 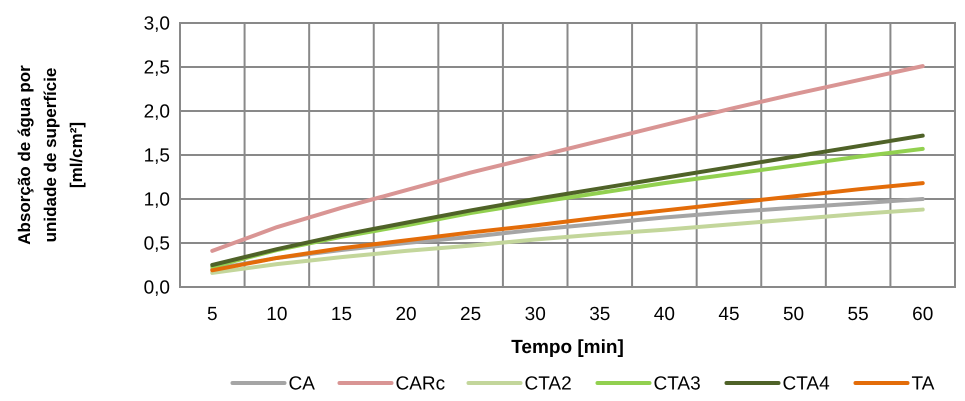 I want to click on y-tick-label: 1,0, so click(x=157, y=200).